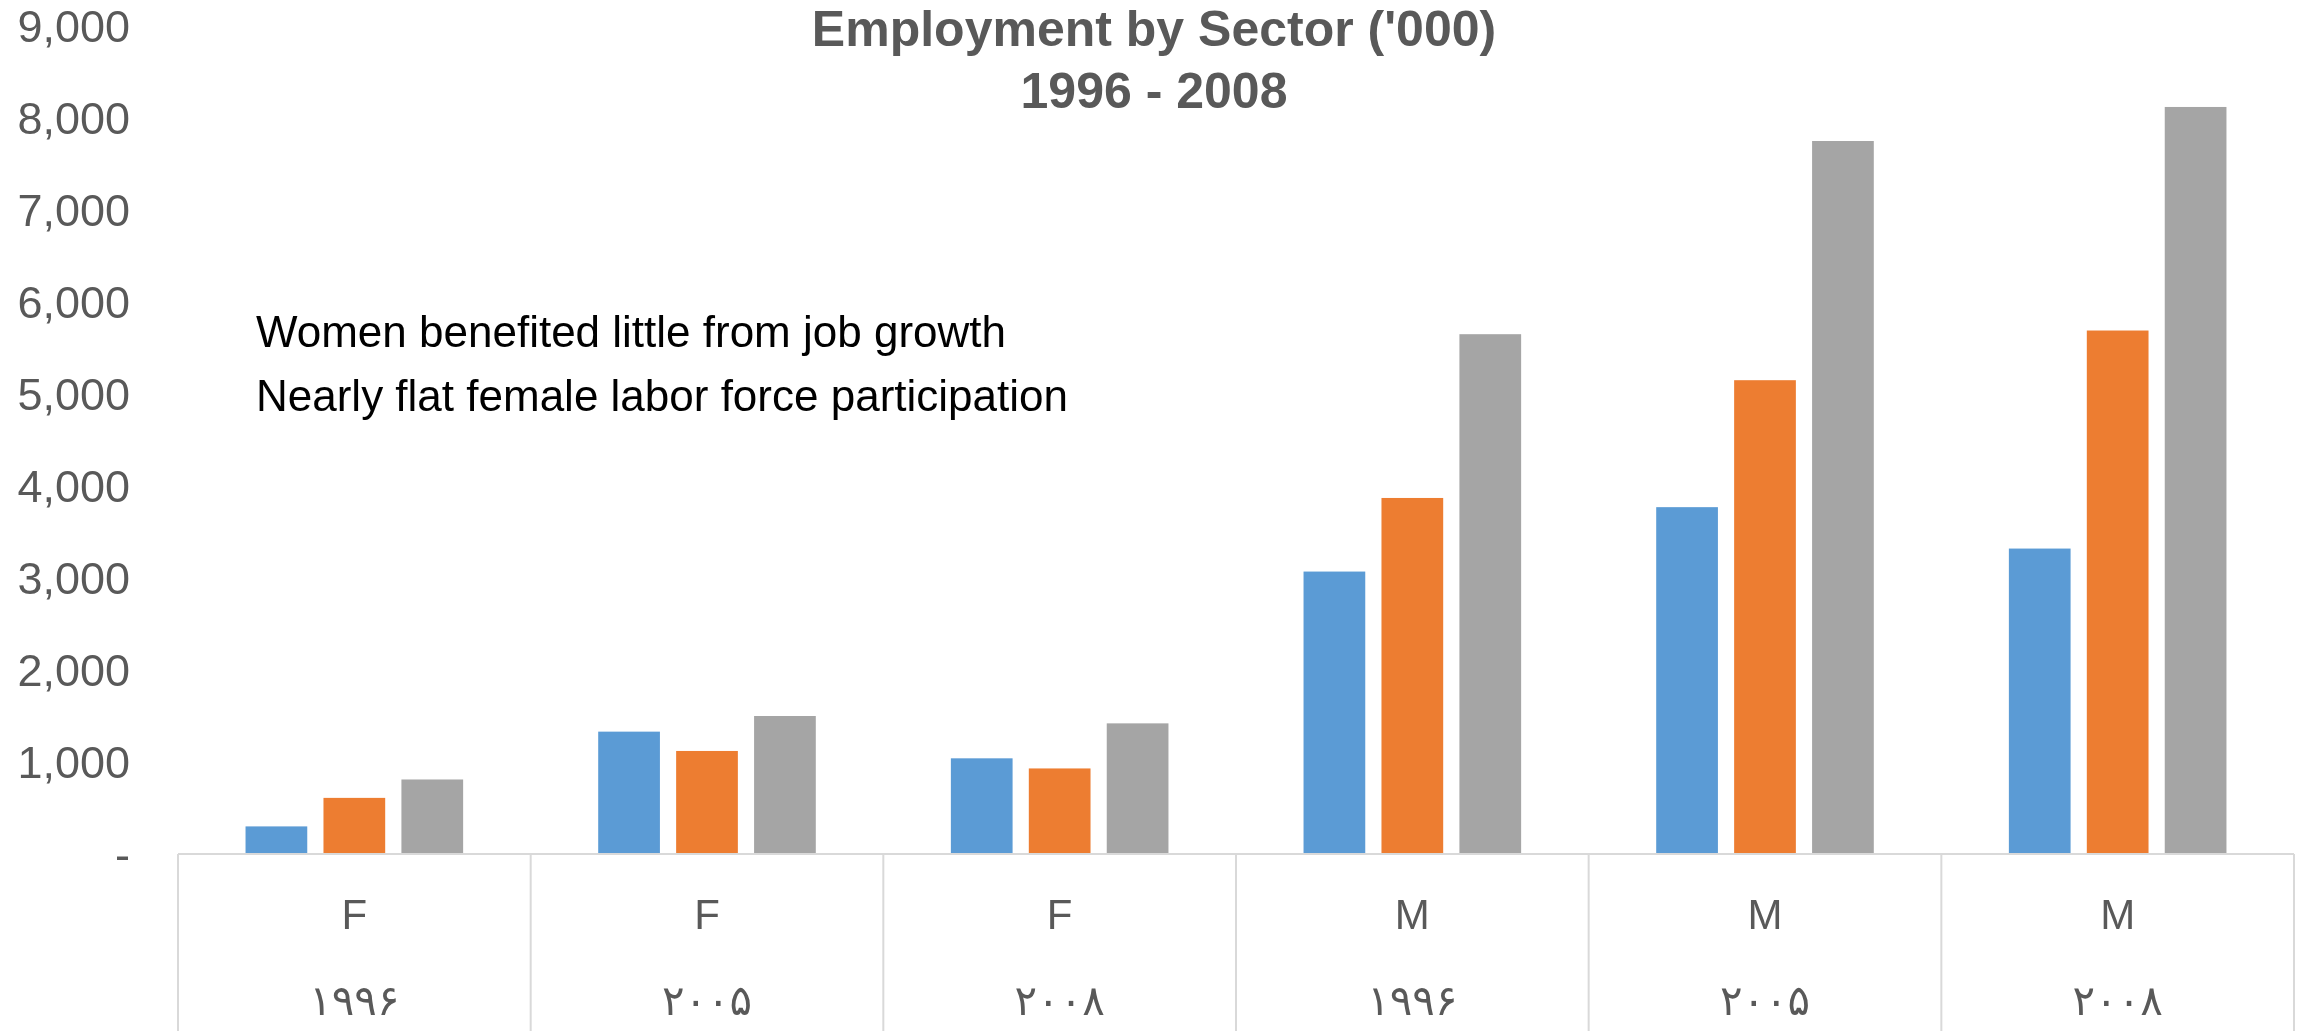 This screenshot has height=1032, width=2308. I want to click on y-tick-label: 1,000, so click(73, 762).